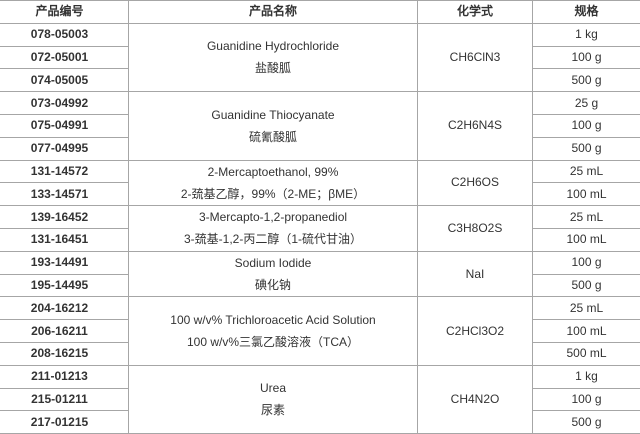  Describe the element at coordinates (273, 115) in the screenshot. I see `product-name-en: Guanidine Thiocyanate` at that location.